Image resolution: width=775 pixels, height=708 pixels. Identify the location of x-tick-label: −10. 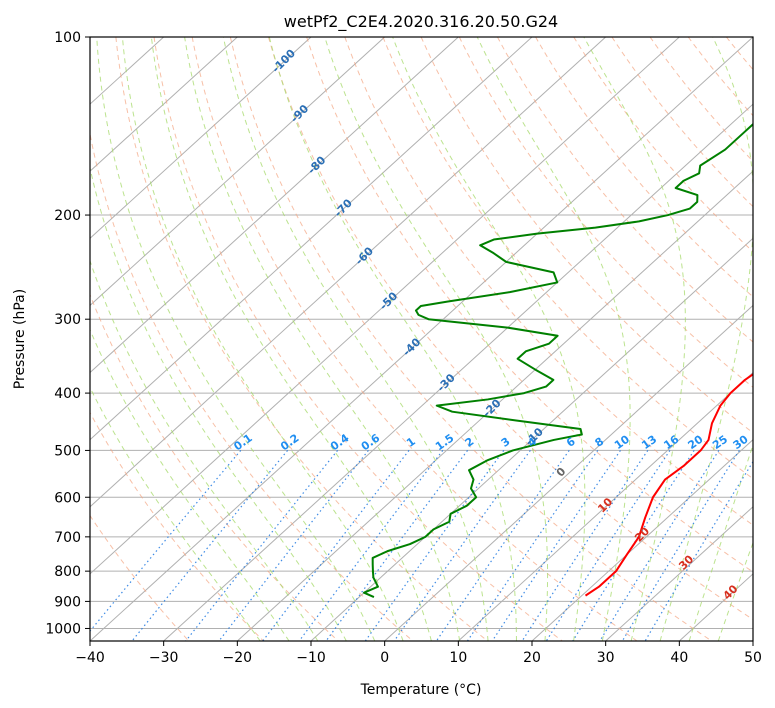
(311, 658).